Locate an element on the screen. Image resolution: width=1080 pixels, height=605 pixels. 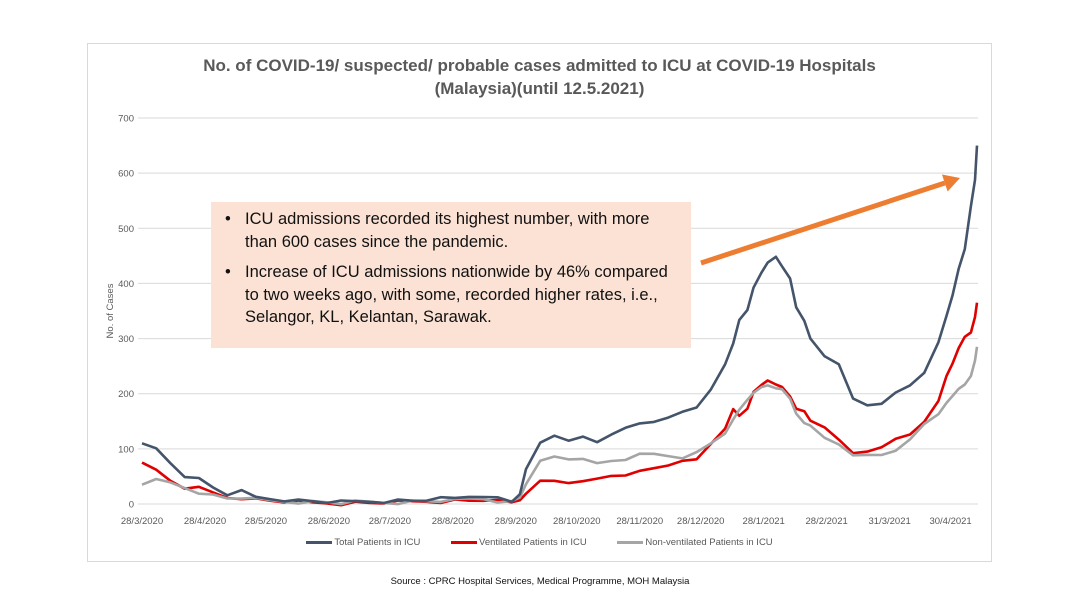
x-tick-label: 28/4/2020 is located at coordinates (205, 521).